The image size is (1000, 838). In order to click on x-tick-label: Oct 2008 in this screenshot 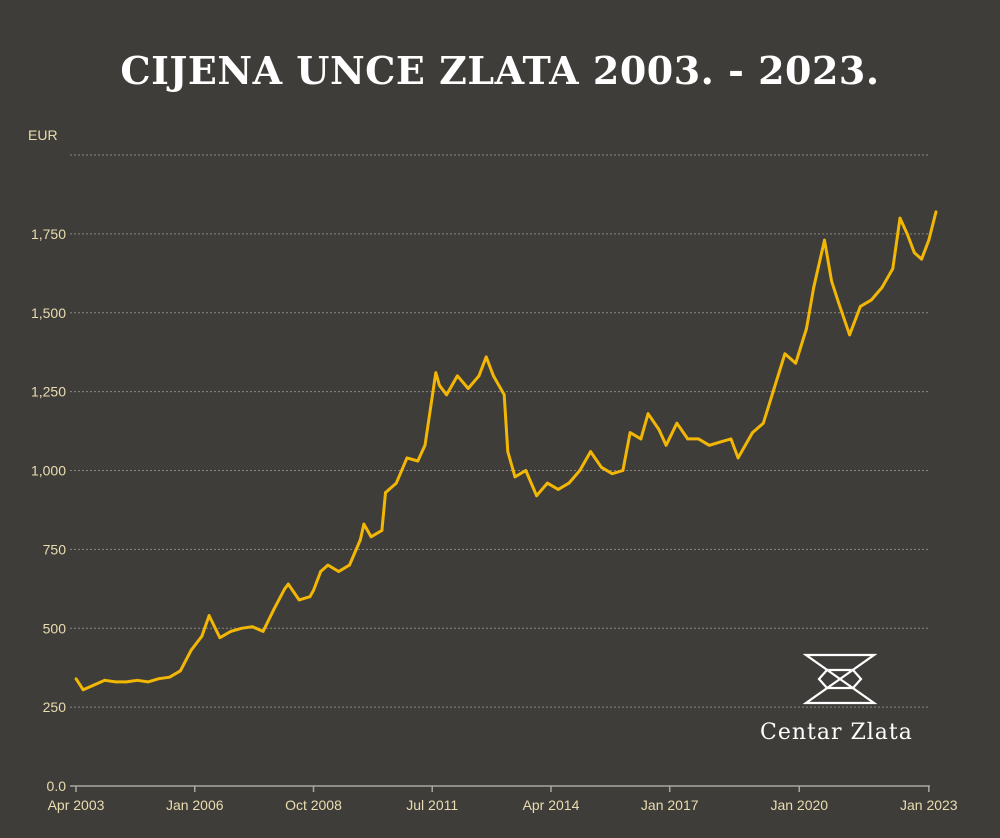, I will do `click(313, 805)`.